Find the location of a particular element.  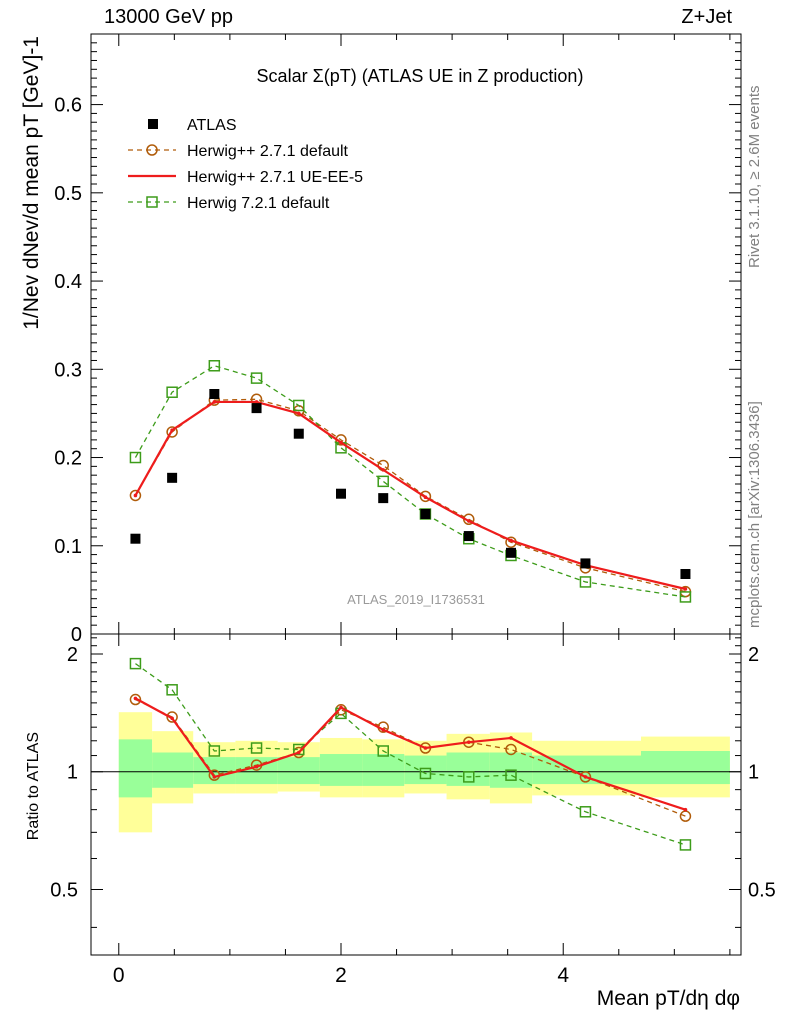

y-tick-label: 0.4 is located at coordinates (68, 282).